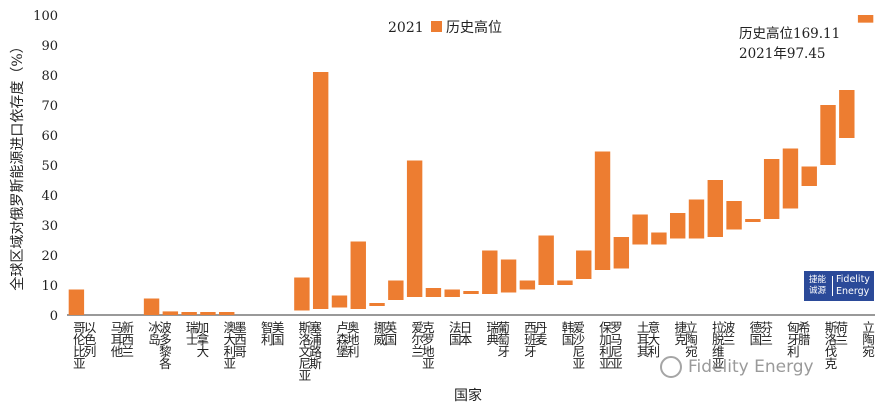 The width and height of the screenshot is (878, 411). Describe the element at coordinates (455, 333) in the screenshot. I see `x-tick-label: 法国` at that location.